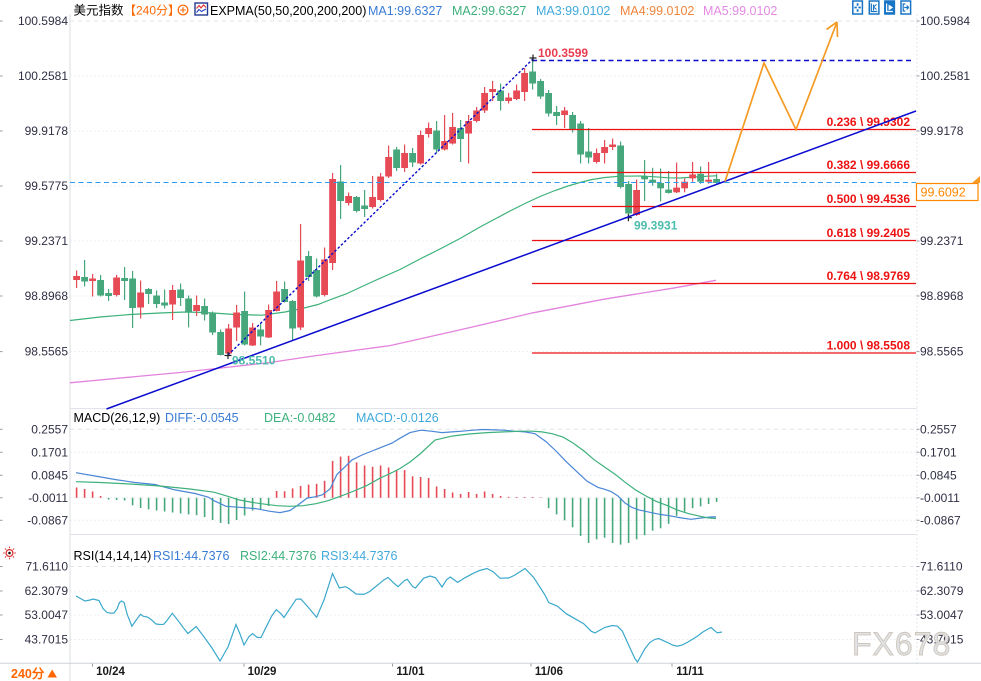 Image resolution: width=981 pixels, height=681 pixels. What do you see at coordinates (359, 556) in the screenshot?
I see `svg-text: RSI3:44.7376` at bounding box center [359, 556].